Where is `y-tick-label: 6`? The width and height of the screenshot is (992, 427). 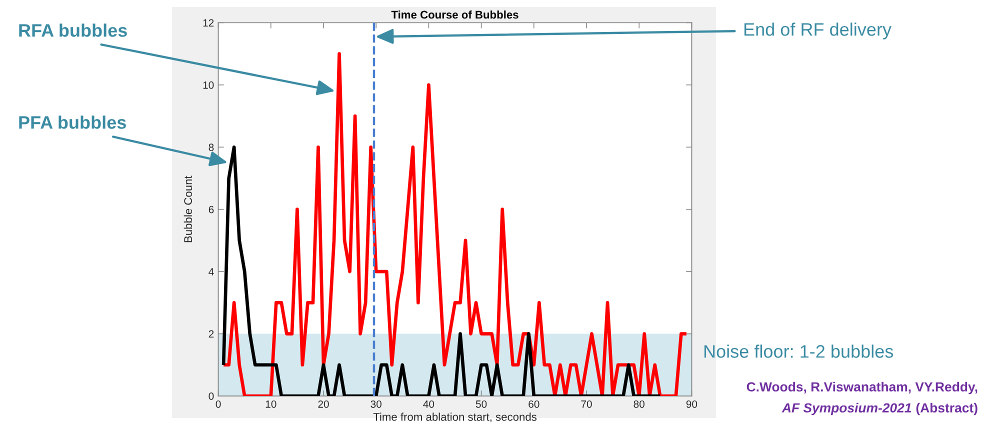 y-tick-label: 6 is located at coordinates (211, 210).